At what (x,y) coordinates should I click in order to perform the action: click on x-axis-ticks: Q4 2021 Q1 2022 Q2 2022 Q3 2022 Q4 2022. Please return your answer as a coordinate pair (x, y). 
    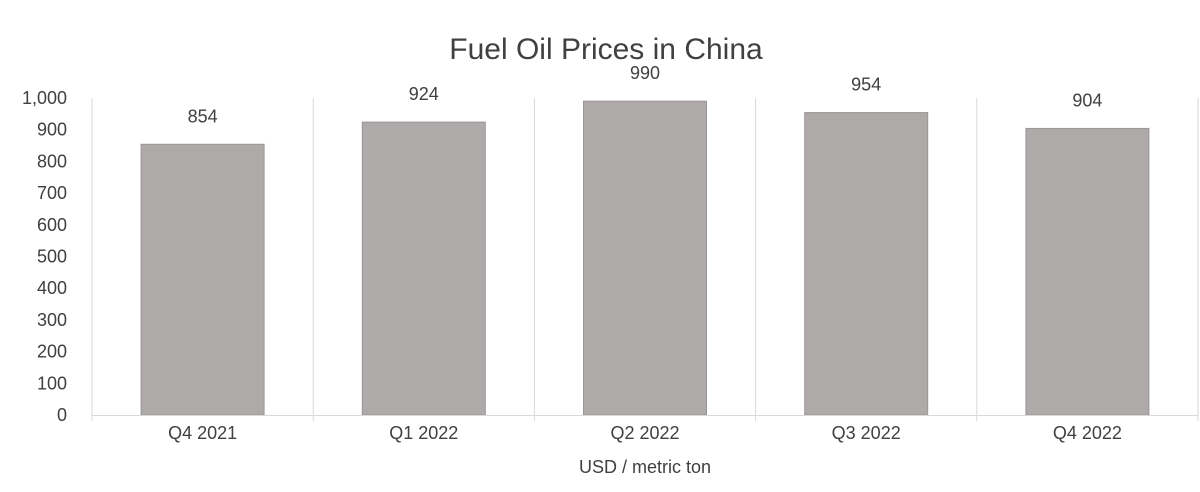
    Looking at the image, I should click on (645, 433).